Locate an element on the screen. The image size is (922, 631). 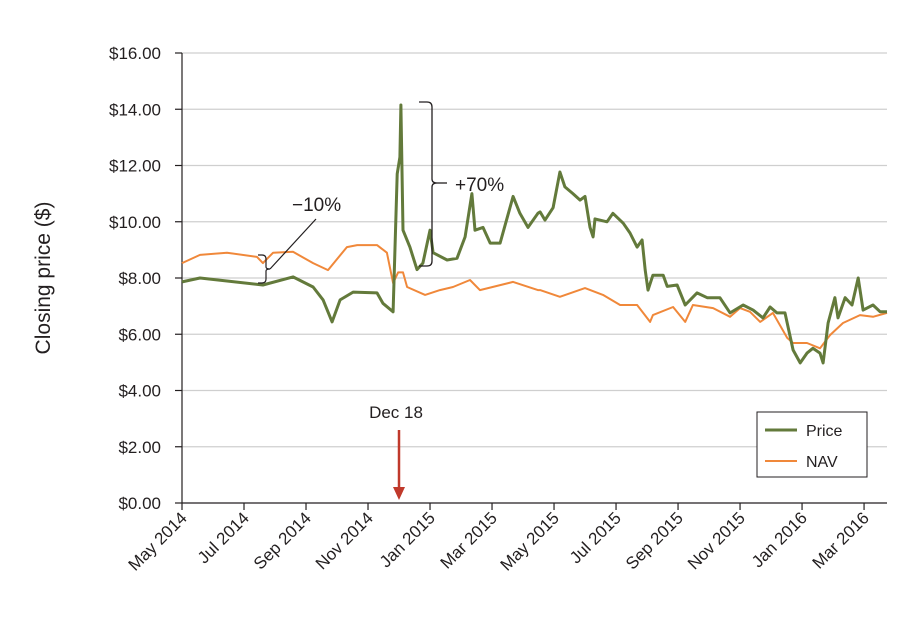
x-tick-label: Mar 2015 is located at coordinates (469, 540).